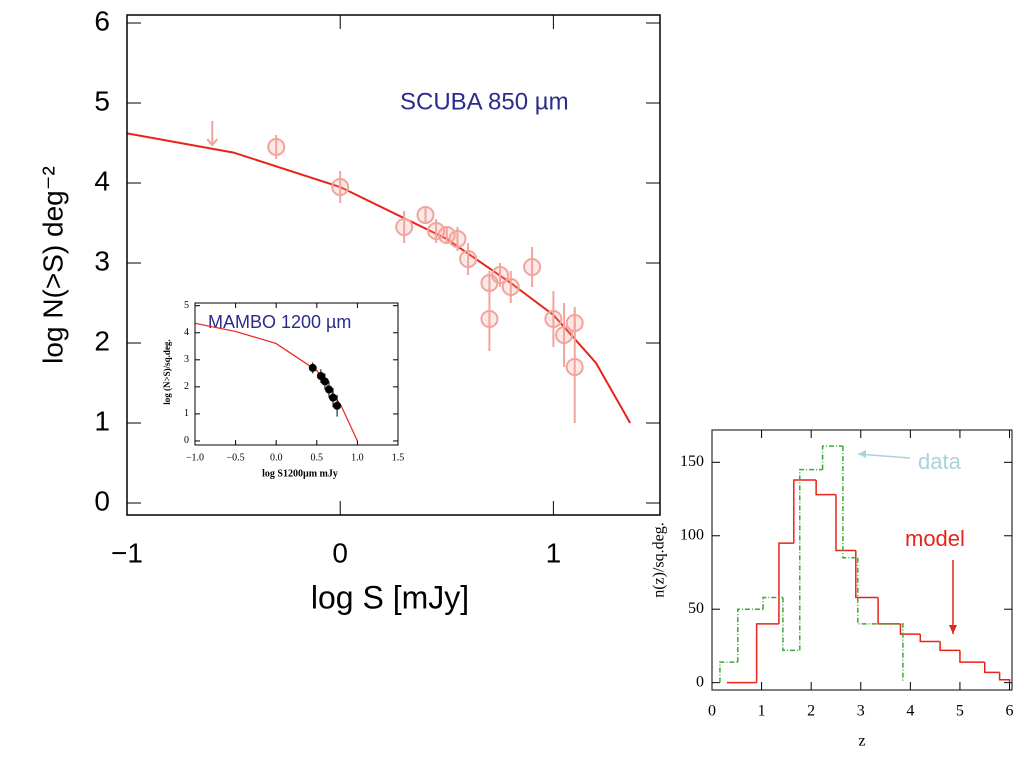 This screenshot has width=1024, height=768. Describe the element at coordinates (960, 711) in the screenshot. I see `x-tick-label: 5` at that location.